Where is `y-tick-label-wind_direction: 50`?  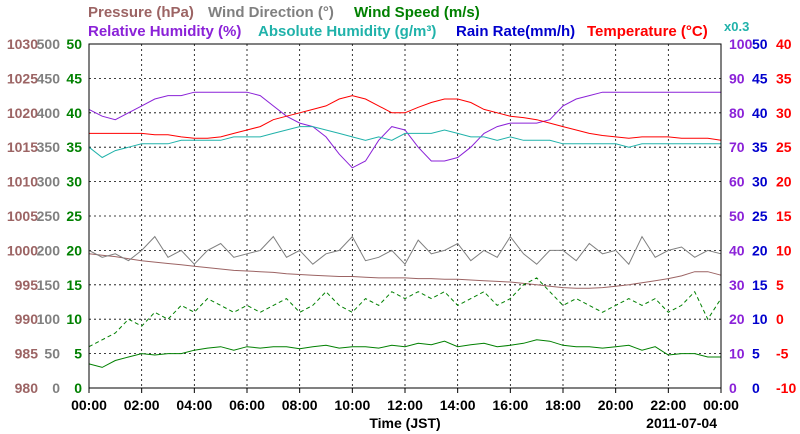 y-tick-label-wind_direction: 50 is located at coordinates (52, 354).